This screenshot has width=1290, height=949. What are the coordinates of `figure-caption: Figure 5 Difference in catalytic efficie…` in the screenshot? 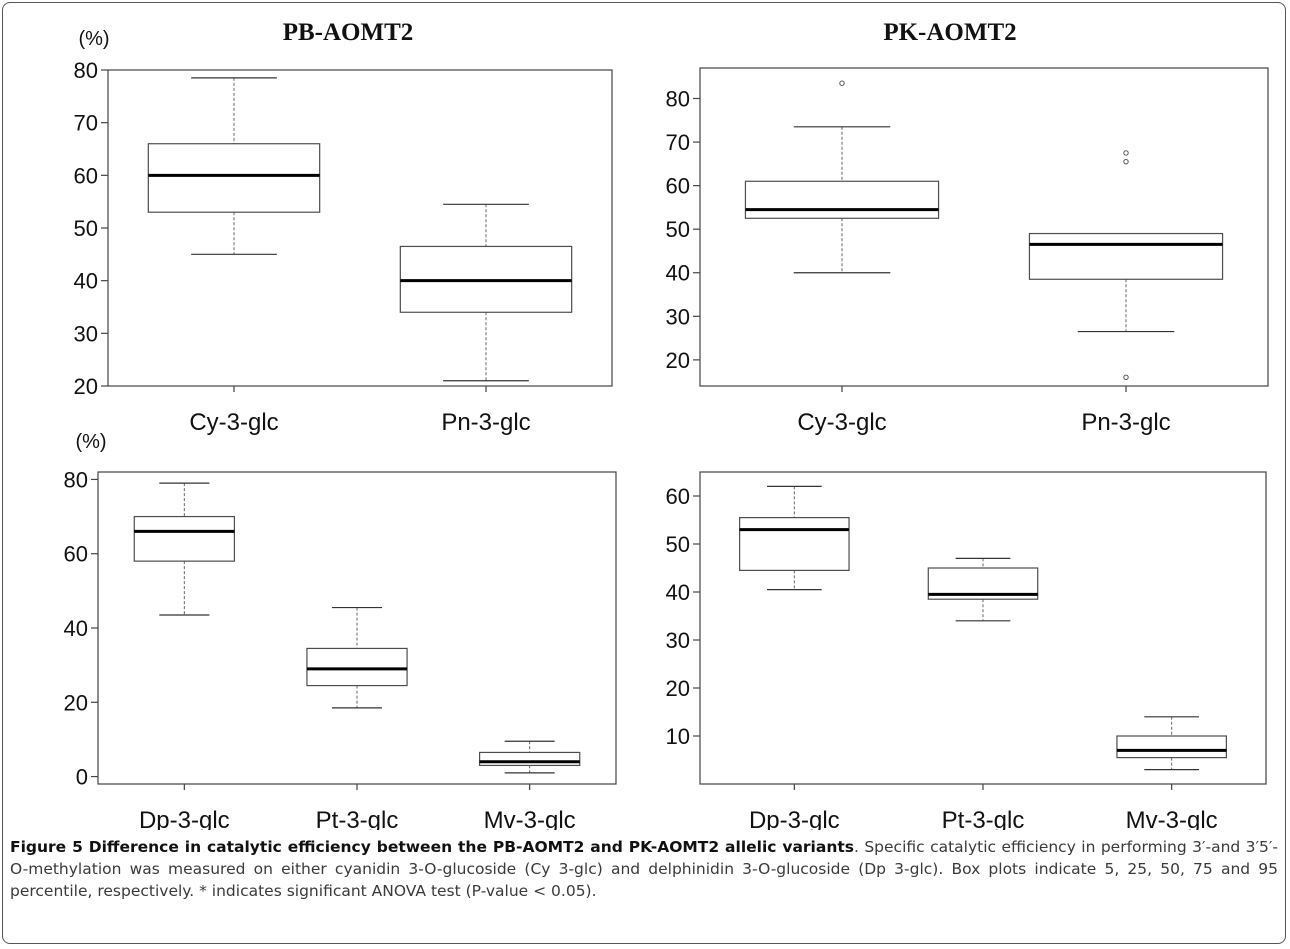 It's located at (644, 869).